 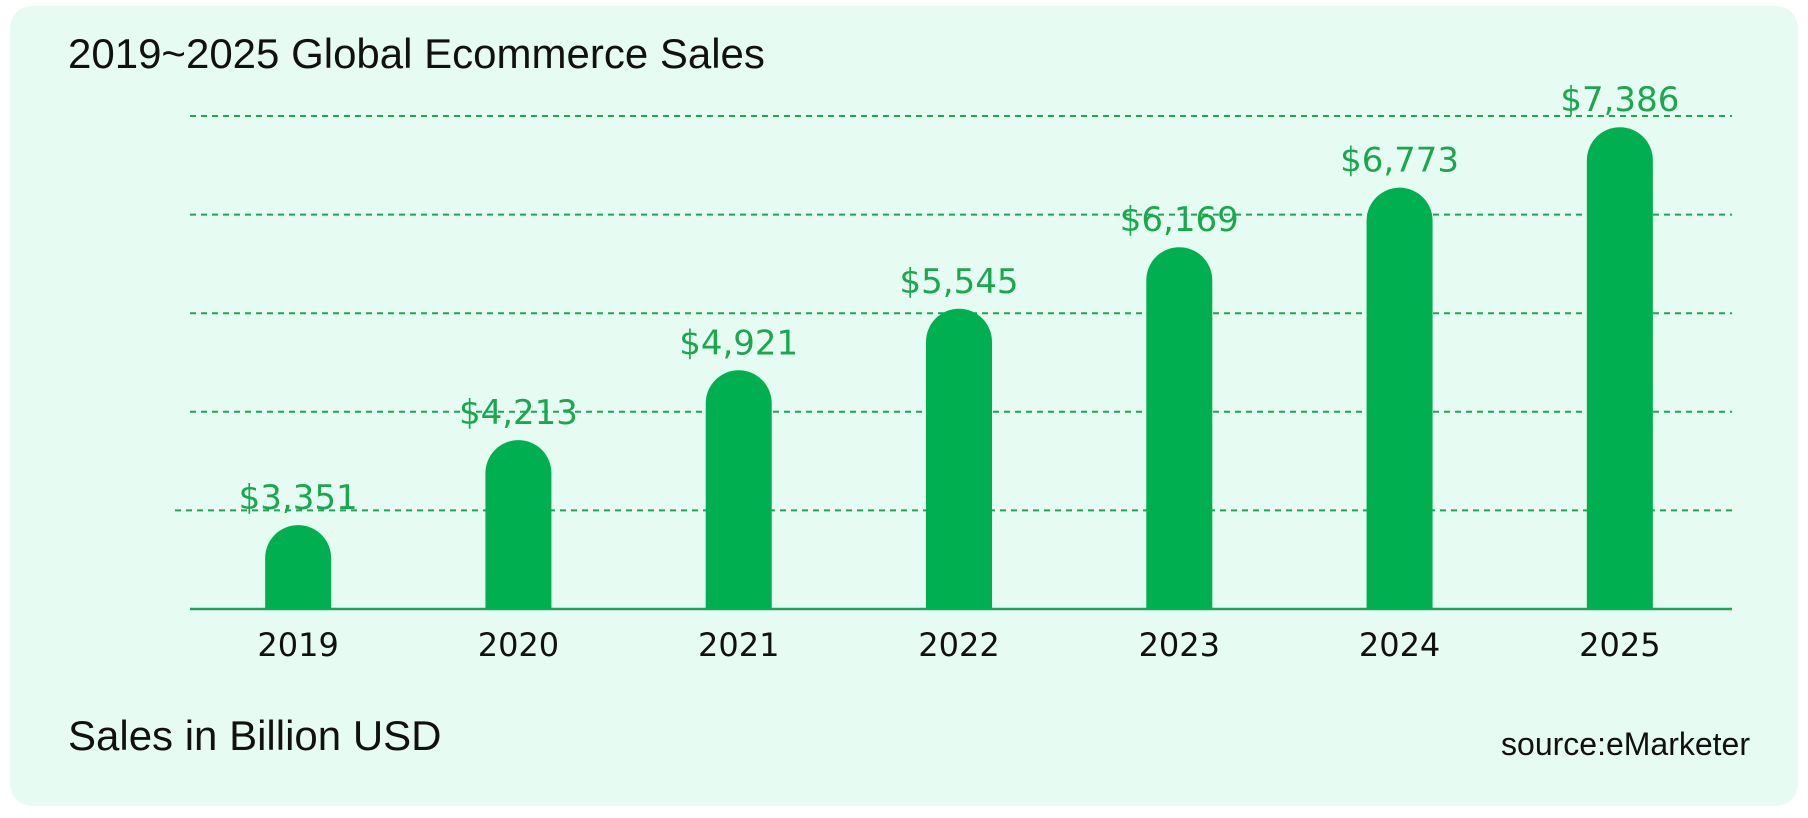 What do you see at coordinates (1619, 100) in the screenshot?
I see `bar-value-label: $7,386` at bounding box center [1619, 100].